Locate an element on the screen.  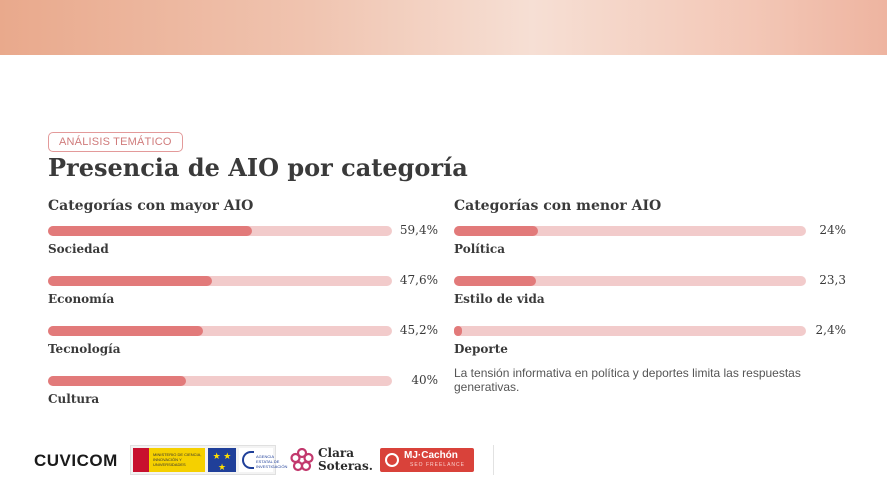
footer-divider is located at coordinates (493, 460).